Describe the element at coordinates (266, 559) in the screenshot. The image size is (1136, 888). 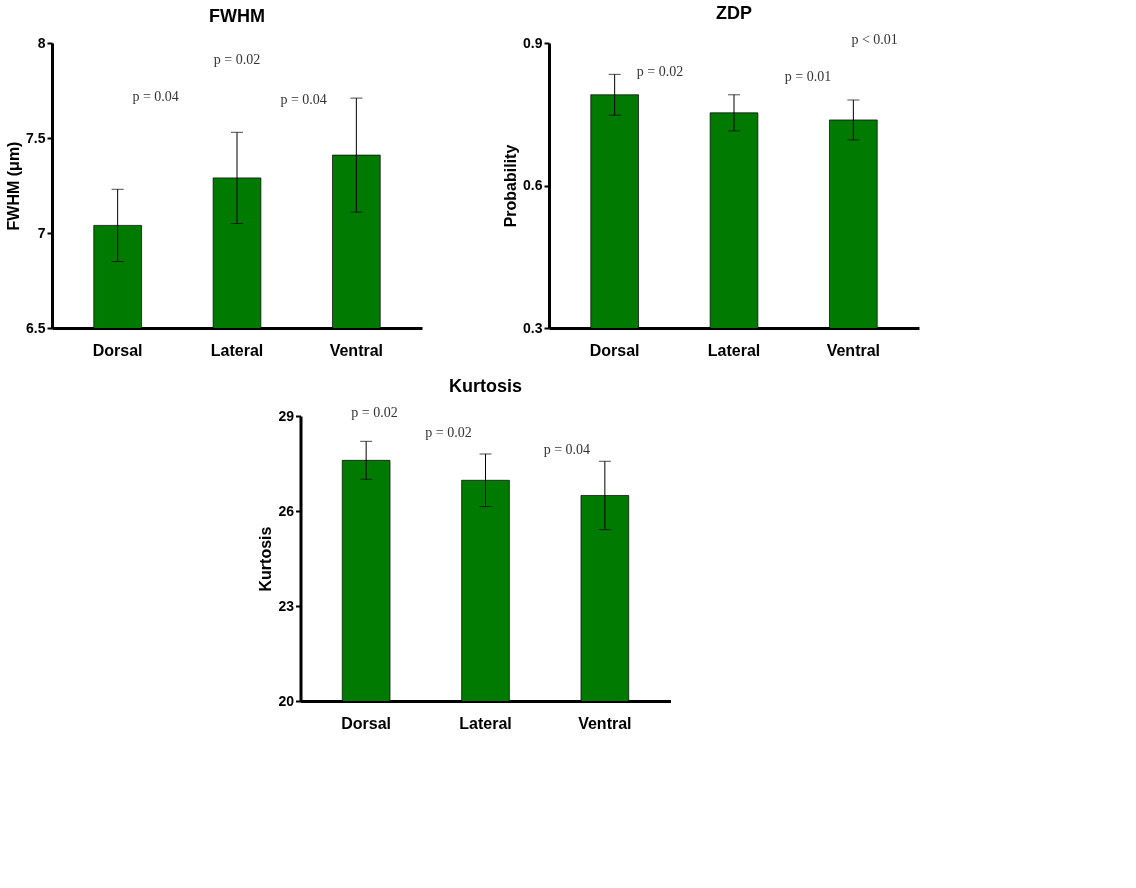
I see `y-axis-title: Kurtosis` at that location.